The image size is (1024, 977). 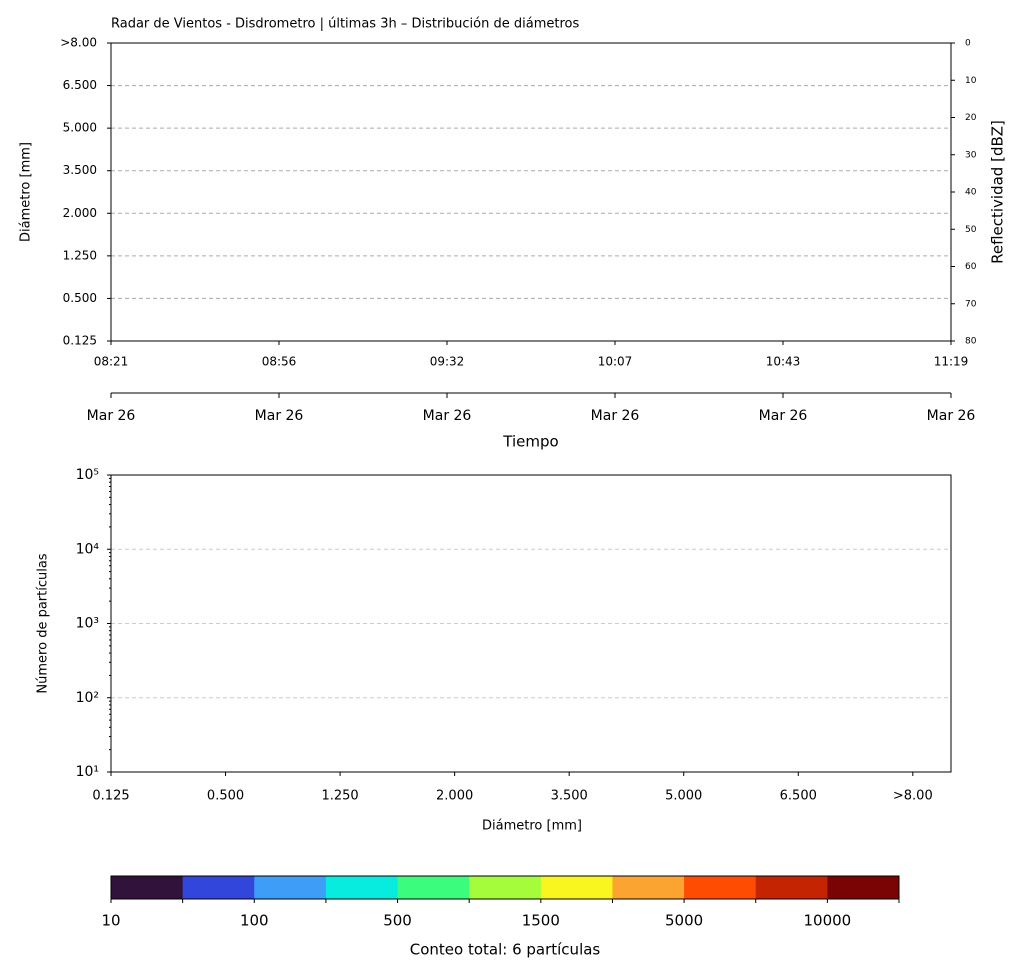 What do you see at coordinates (87, 475) in the screenshot?
I see `y-tick-label: 10⁵` at bounding box center [87, 475].